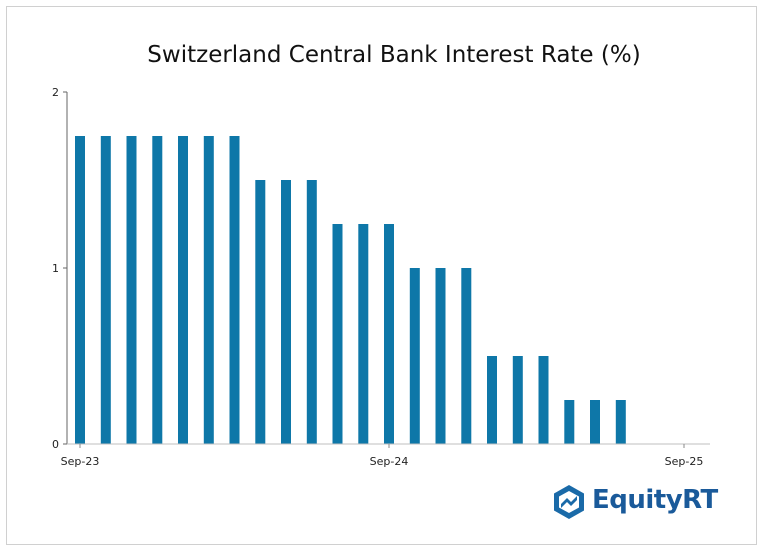  Describe the element at coordinates (684, 461) in the screenshot. I see `x-tick-label-sep-25: Sep-25` at that location.